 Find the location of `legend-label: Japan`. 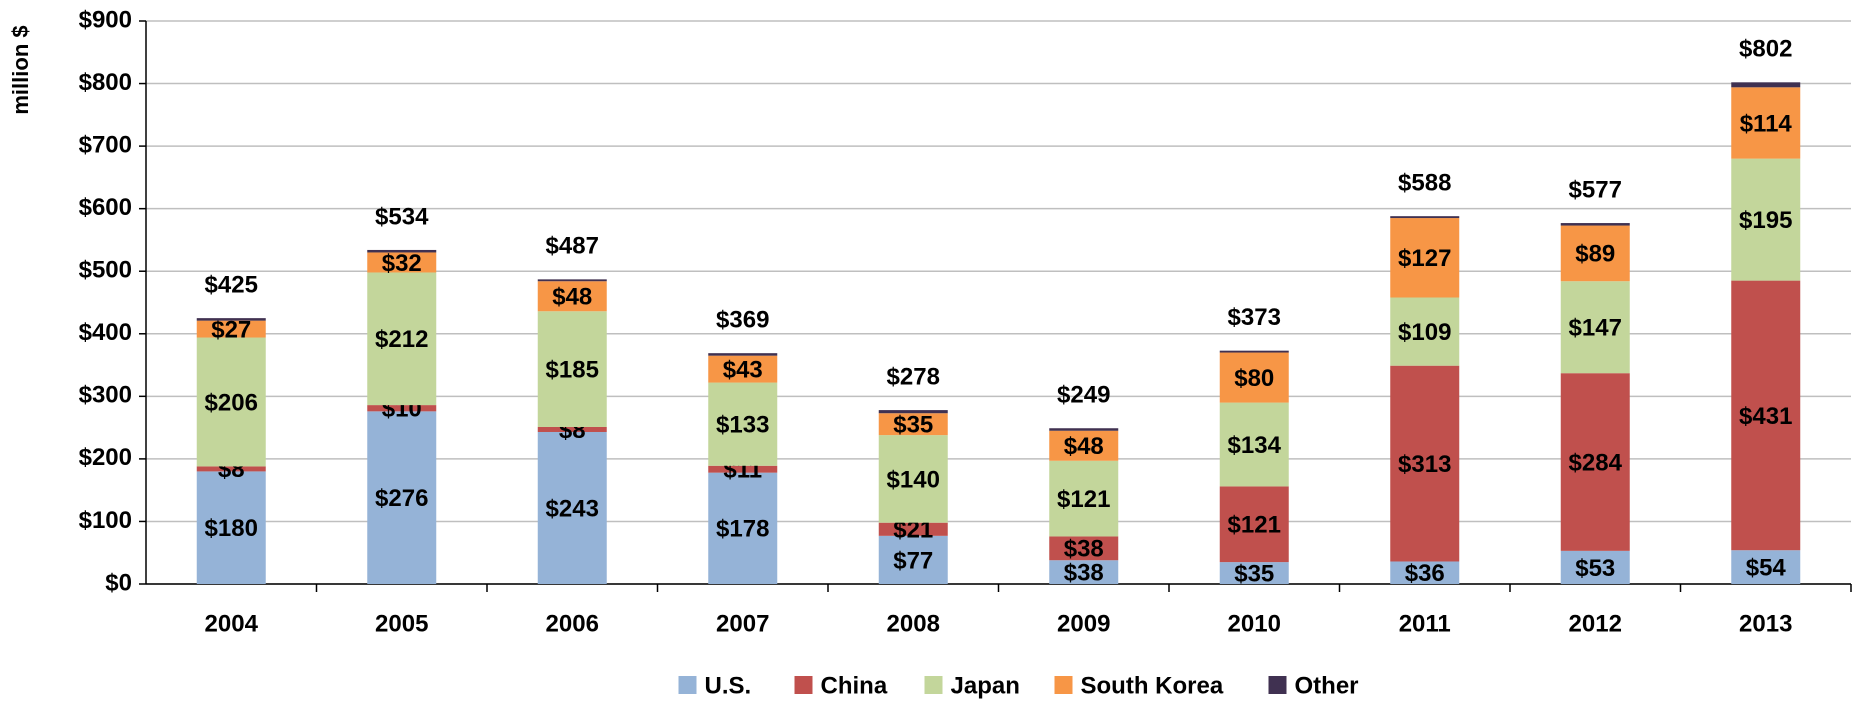

legend-label: Japan is located at coordinates (985, 685).